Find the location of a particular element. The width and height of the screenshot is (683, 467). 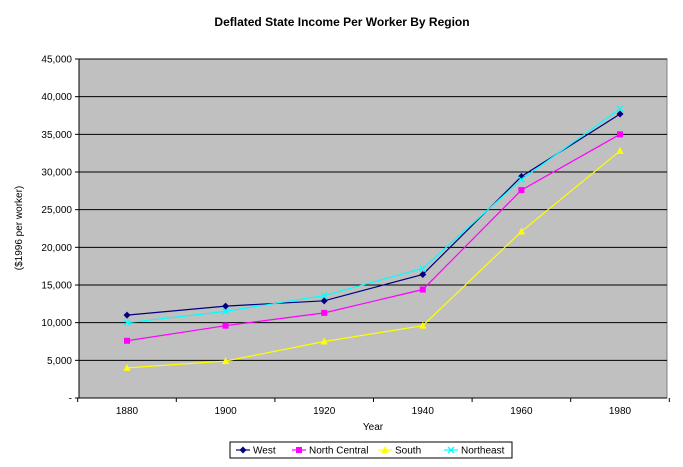

legend-box is located at coordinates (371, 450).